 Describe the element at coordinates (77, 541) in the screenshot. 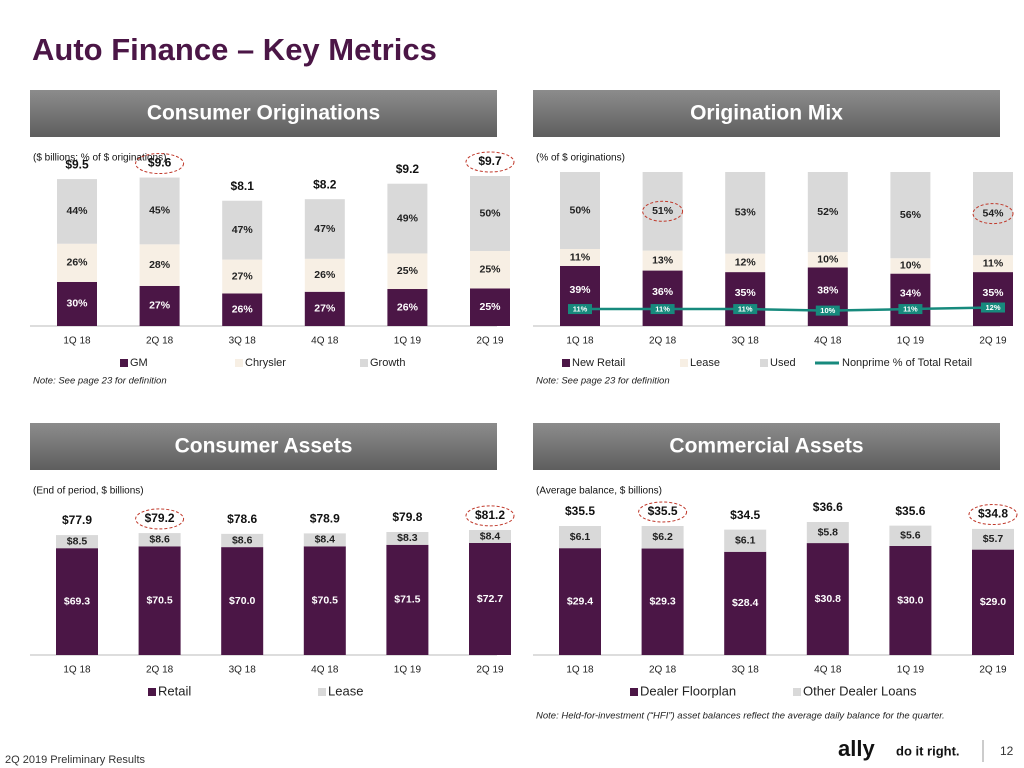

I see `value-label: $8.5` at that location.